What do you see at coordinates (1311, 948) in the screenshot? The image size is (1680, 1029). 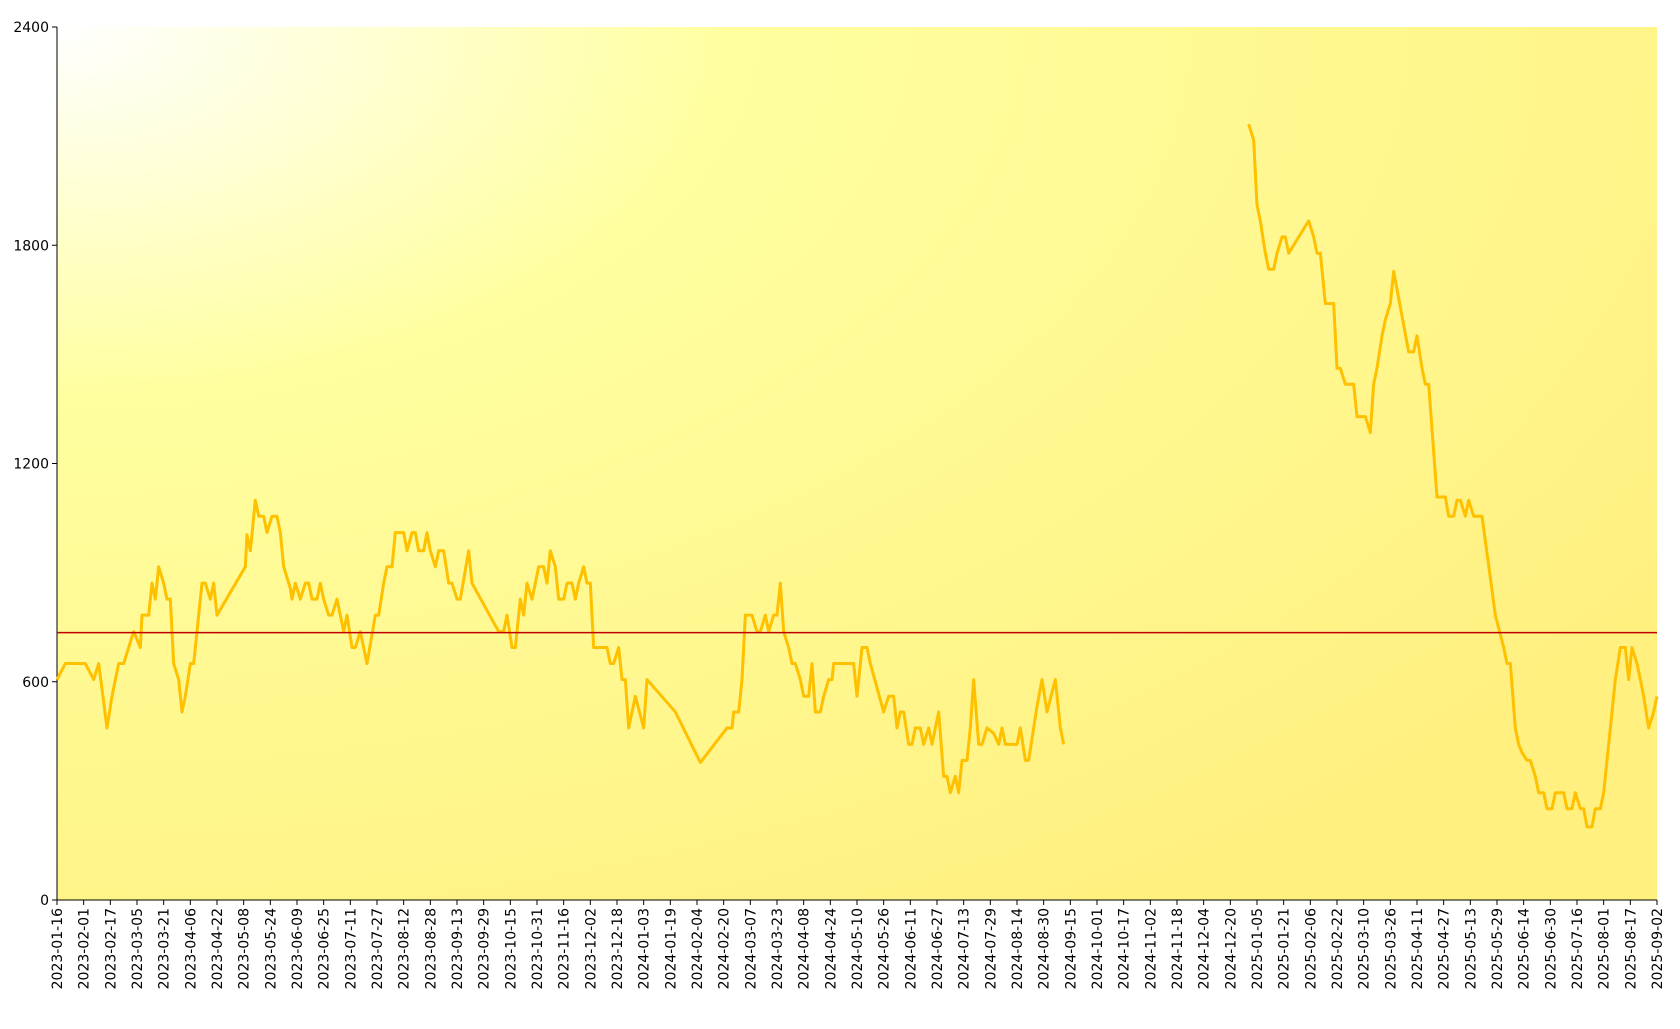 I see `x-tick-label: 2025-02-06` at bounding box center [1311, 948].